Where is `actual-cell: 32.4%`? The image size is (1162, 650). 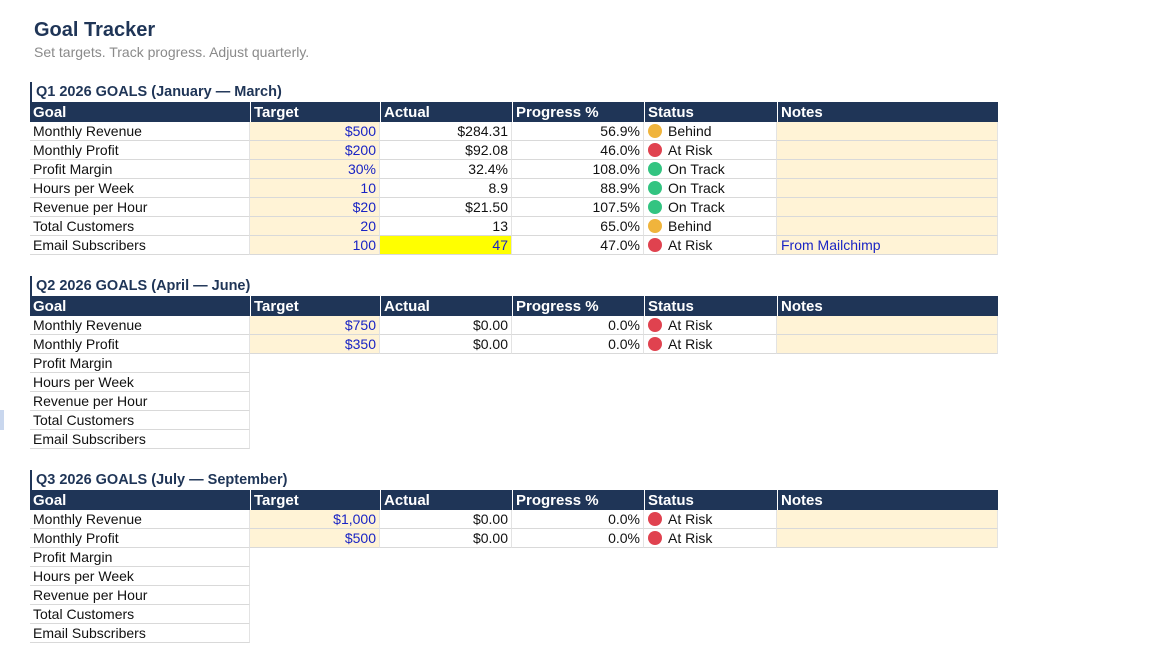
actual-cell: 32.4% is located at coordinates (446, 169).